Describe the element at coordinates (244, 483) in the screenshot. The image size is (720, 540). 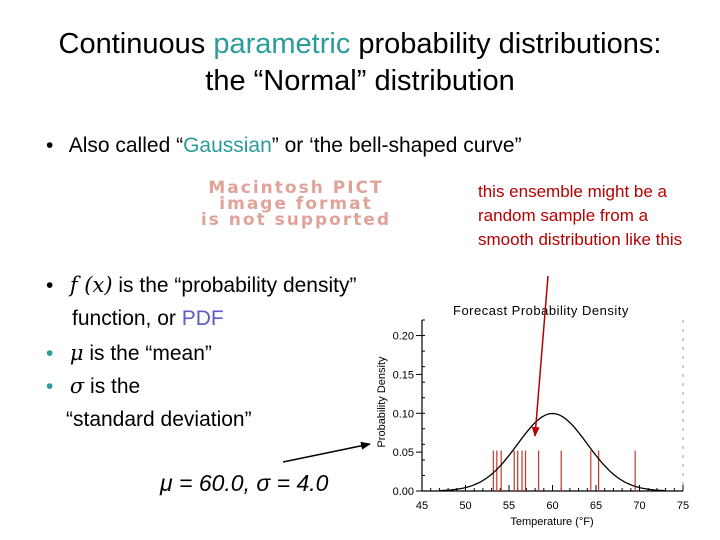
I see `parameter-values: μ = 60.0, σ = 4.0` at that location.